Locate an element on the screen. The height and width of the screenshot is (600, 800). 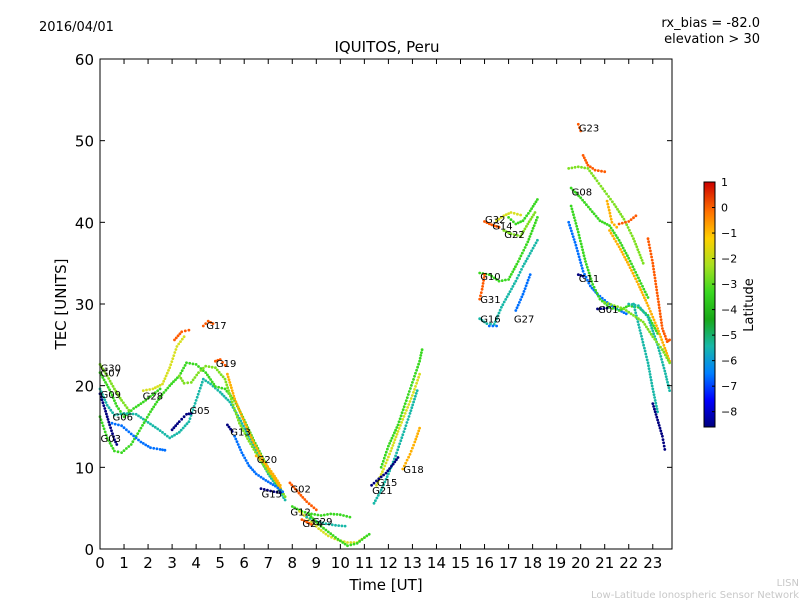
satellite-label-g24: G24 is located at coordinates (312, 524).